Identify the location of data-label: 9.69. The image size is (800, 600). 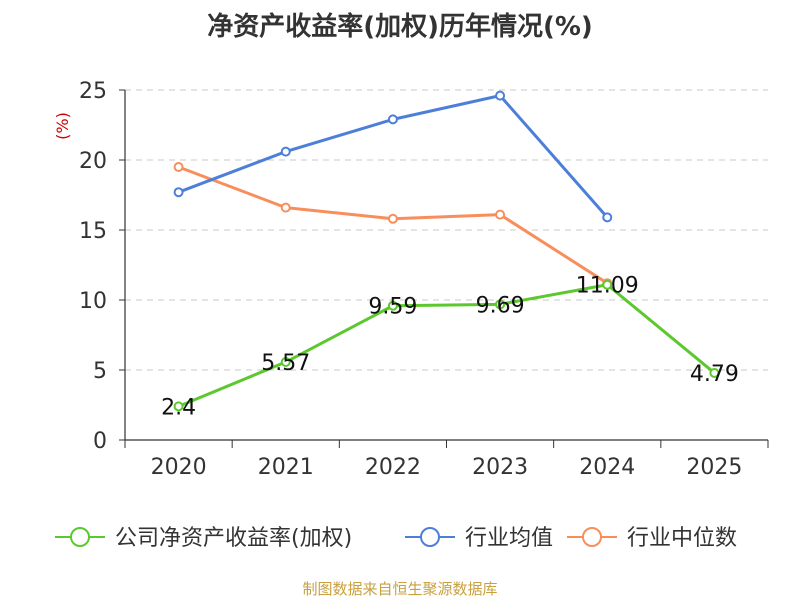
(500, 305).